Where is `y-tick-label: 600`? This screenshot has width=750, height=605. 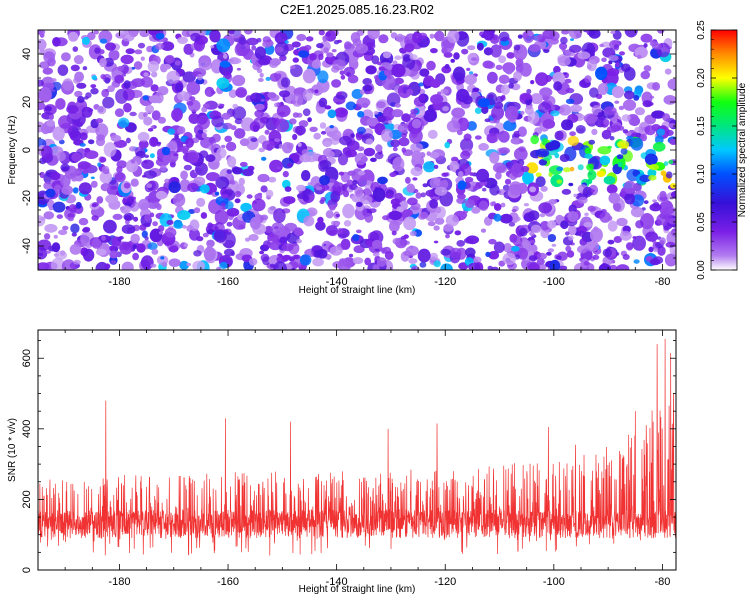
y-tick-label: 600 is located at coordinates (27, 358).